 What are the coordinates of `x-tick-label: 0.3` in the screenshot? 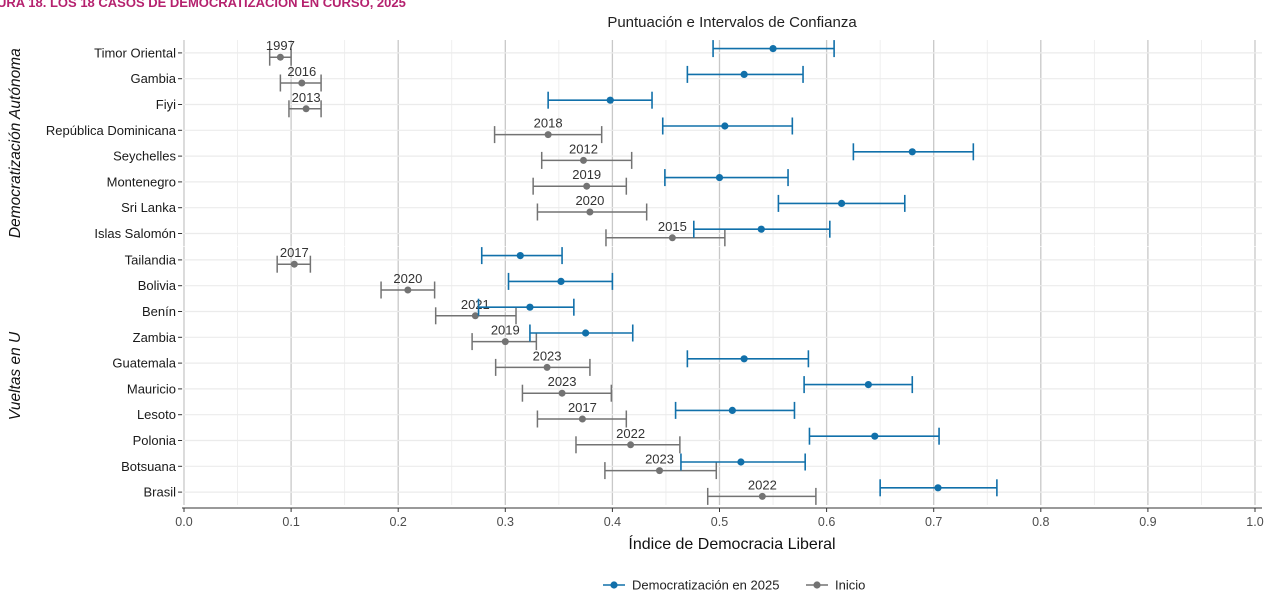 It's located at (505, 522).